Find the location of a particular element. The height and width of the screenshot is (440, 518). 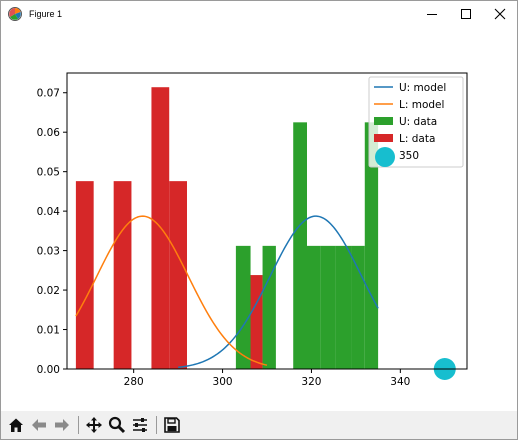

zoom-button is located at coordinates (117, 425).